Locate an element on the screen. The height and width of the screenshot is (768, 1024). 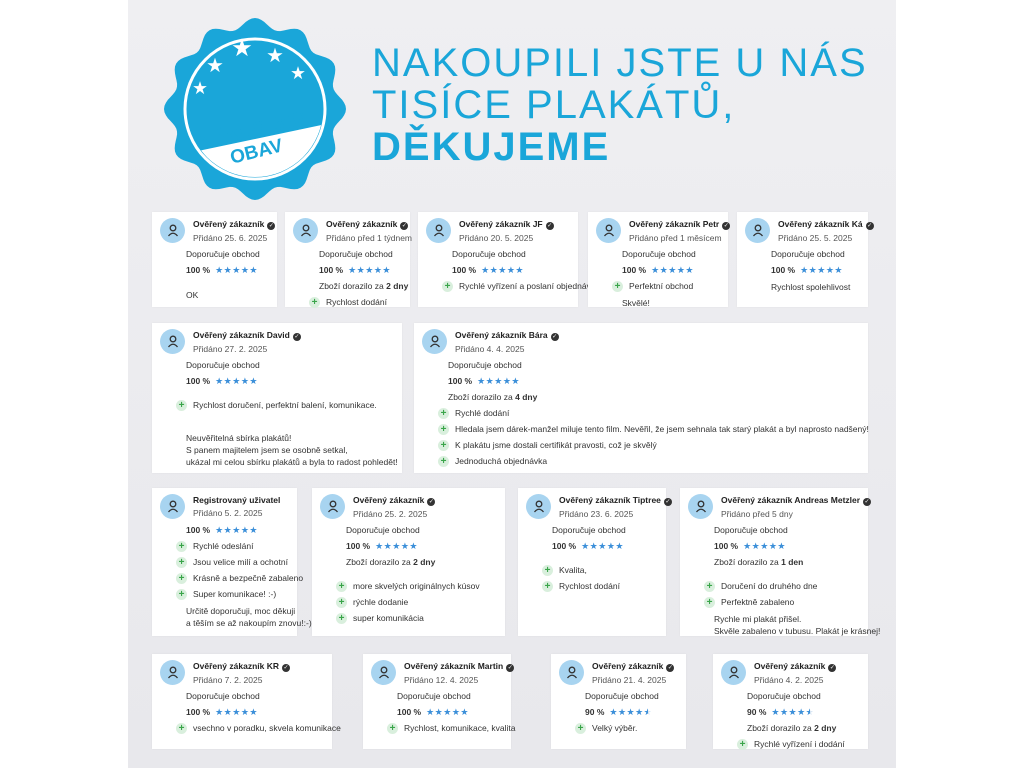
delivery-time: Zboží dorazilo za 4 dny is located at coordinates (493, 397).